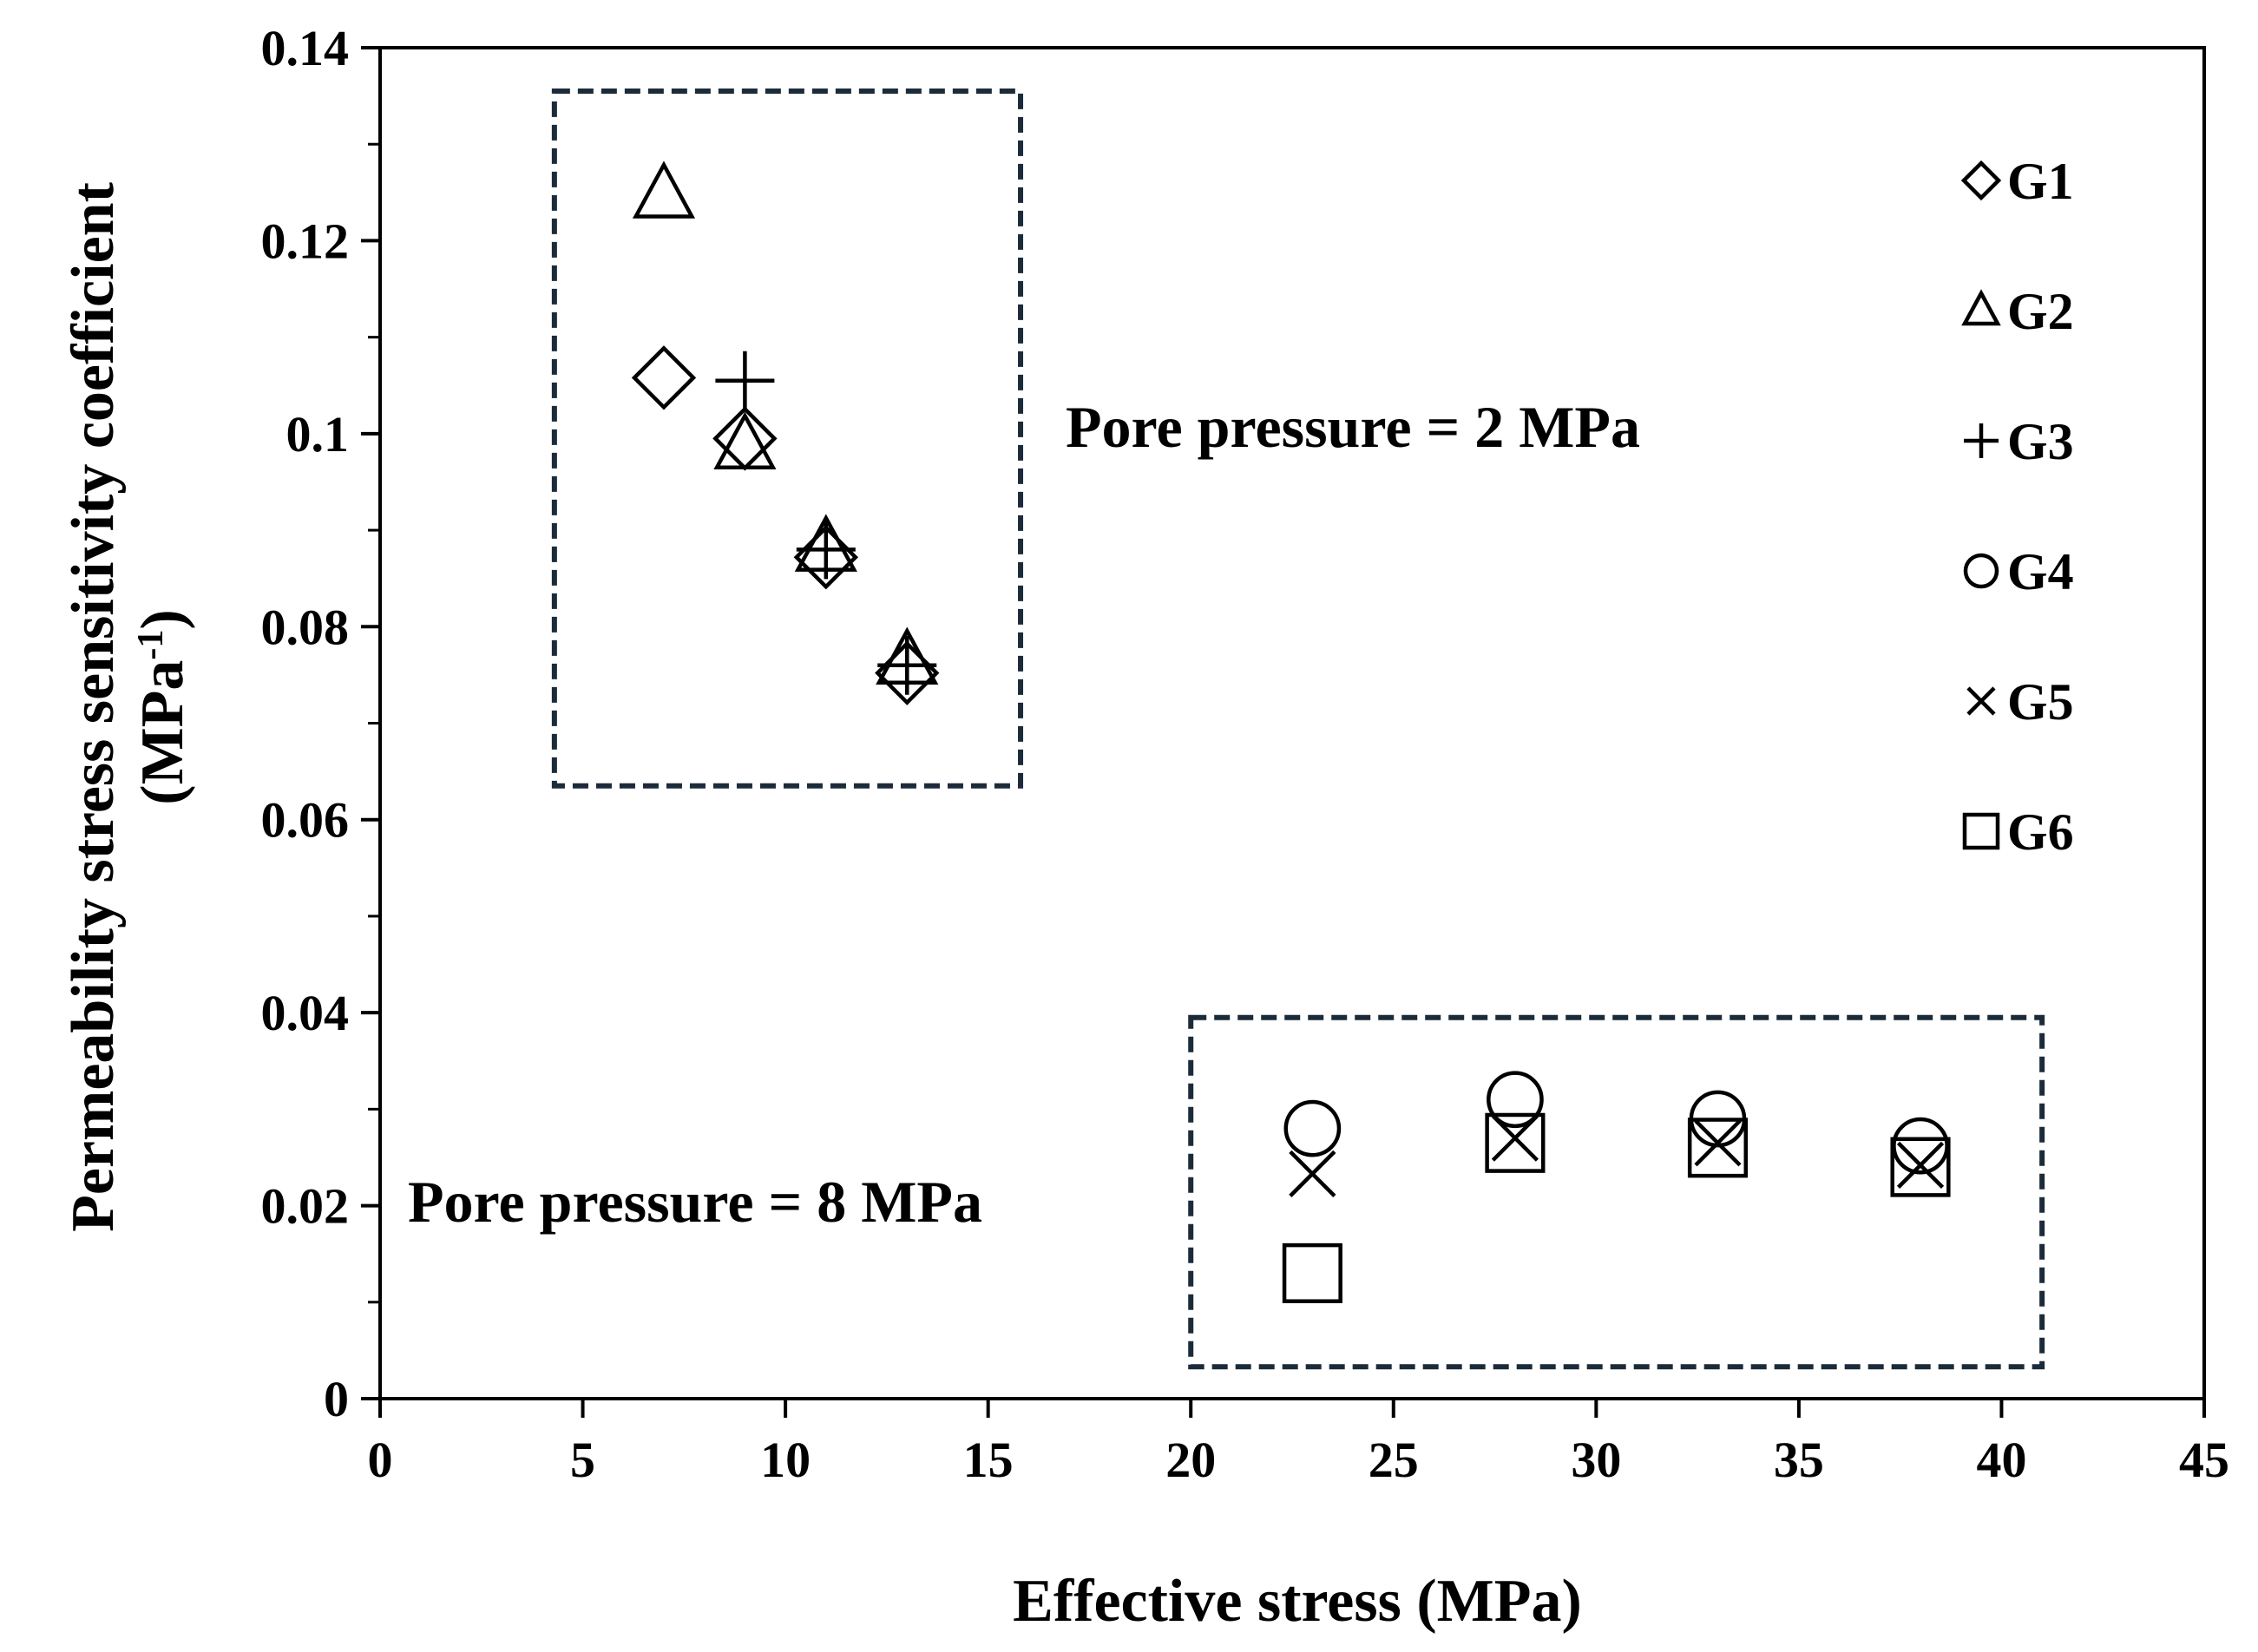 This screenshot has height=1652, width=2258. What do you see at coordinates (318, 434) in the screenshot?
I see `y-tick-label: 0.1` at bounding box center [318, 434].